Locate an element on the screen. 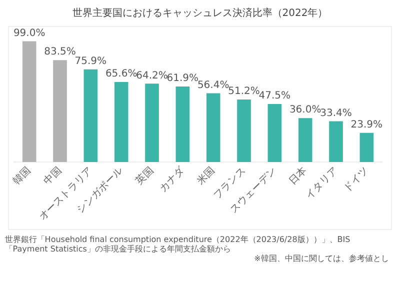 The height and width of the screenshot is (300, 400). data-label: 61.9% is located at coordinates (182, 78).